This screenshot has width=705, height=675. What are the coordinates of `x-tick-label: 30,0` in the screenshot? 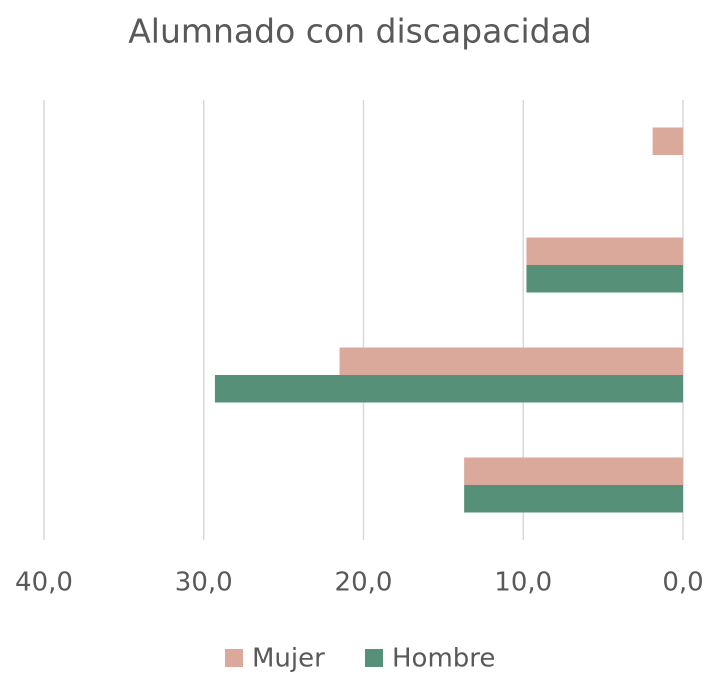 It's located at (204, 583).